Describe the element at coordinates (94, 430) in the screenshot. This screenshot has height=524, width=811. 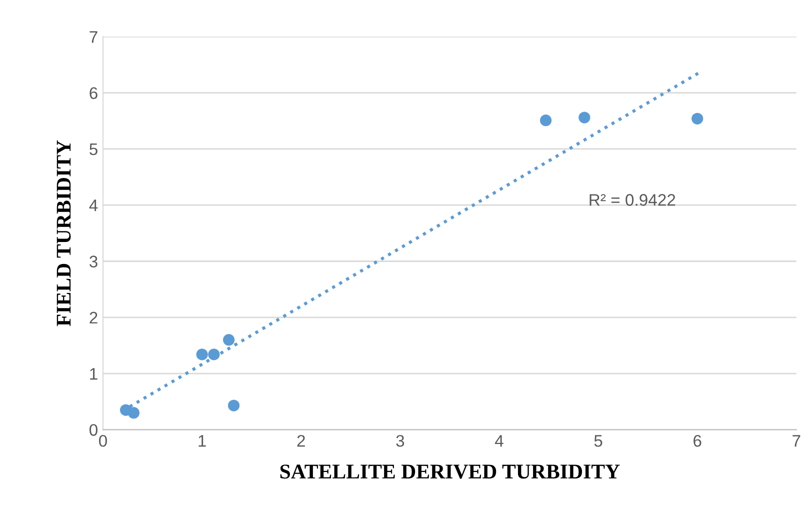
I see `y-tick-label: 0` at that location.